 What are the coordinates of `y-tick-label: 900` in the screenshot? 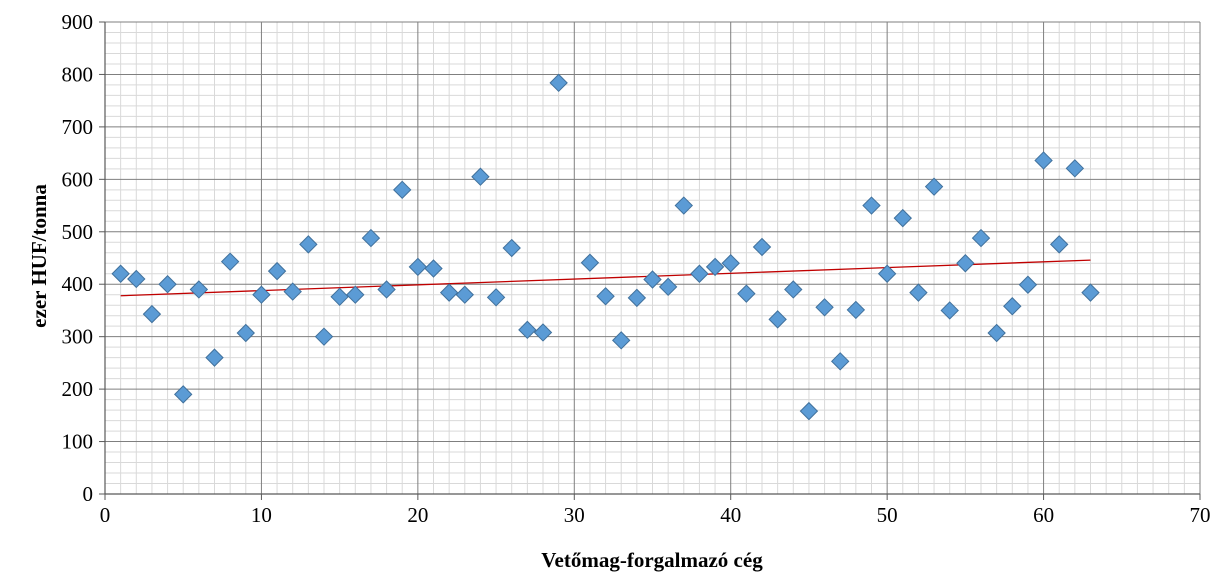 It's located at (78, 22).